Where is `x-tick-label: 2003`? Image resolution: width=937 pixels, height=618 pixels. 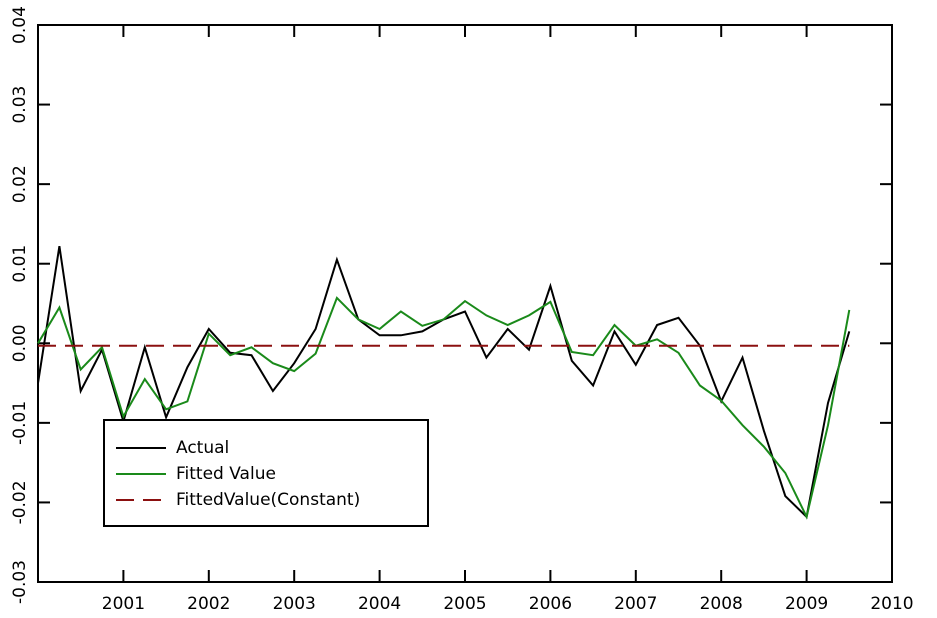 x-tick-label: 2003 is located at coordinates (294, 604).